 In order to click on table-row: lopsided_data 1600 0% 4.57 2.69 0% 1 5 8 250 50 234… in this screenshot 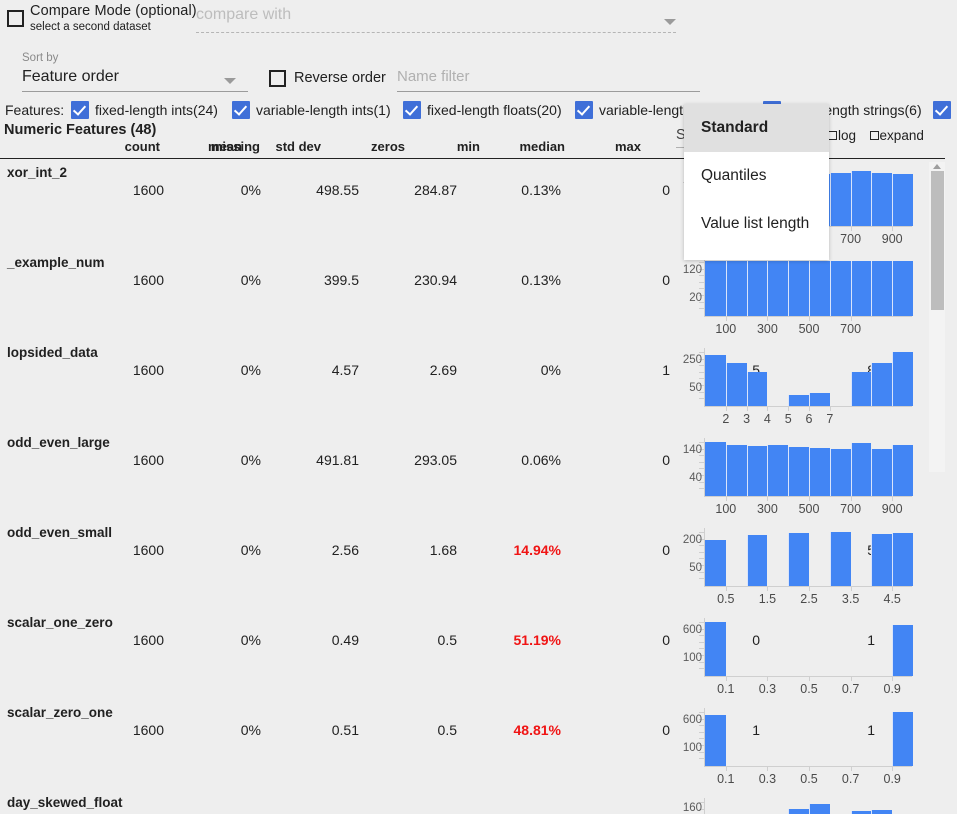, I will do `click(478, 385)`.